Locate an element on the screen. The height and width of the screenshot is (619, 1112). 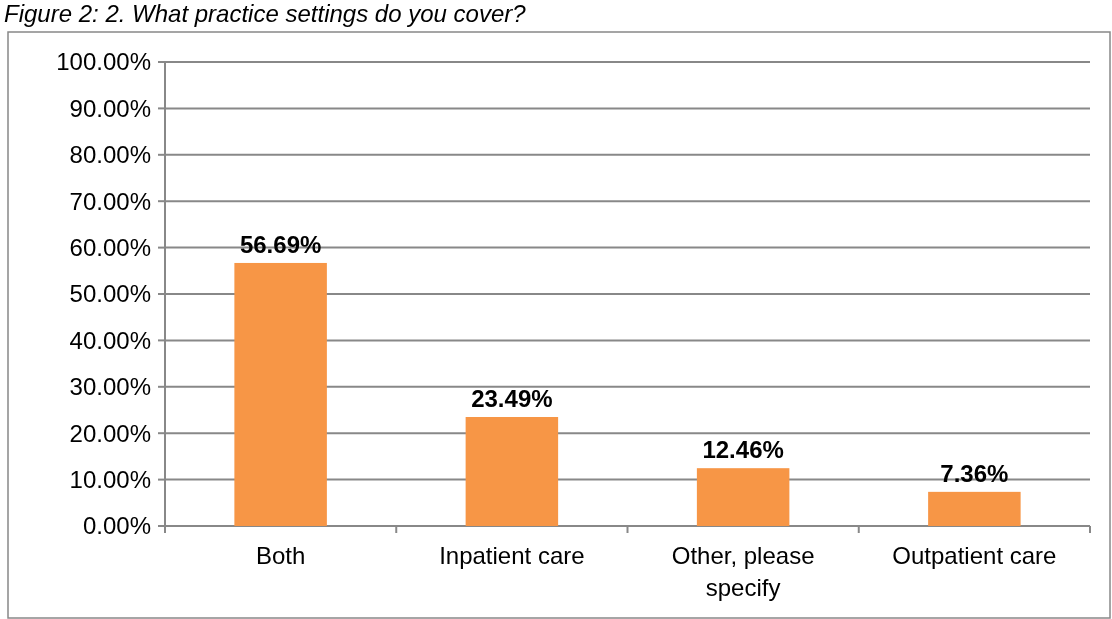
x-tick-label: Inpatient care is located at coordinates (512, 555).